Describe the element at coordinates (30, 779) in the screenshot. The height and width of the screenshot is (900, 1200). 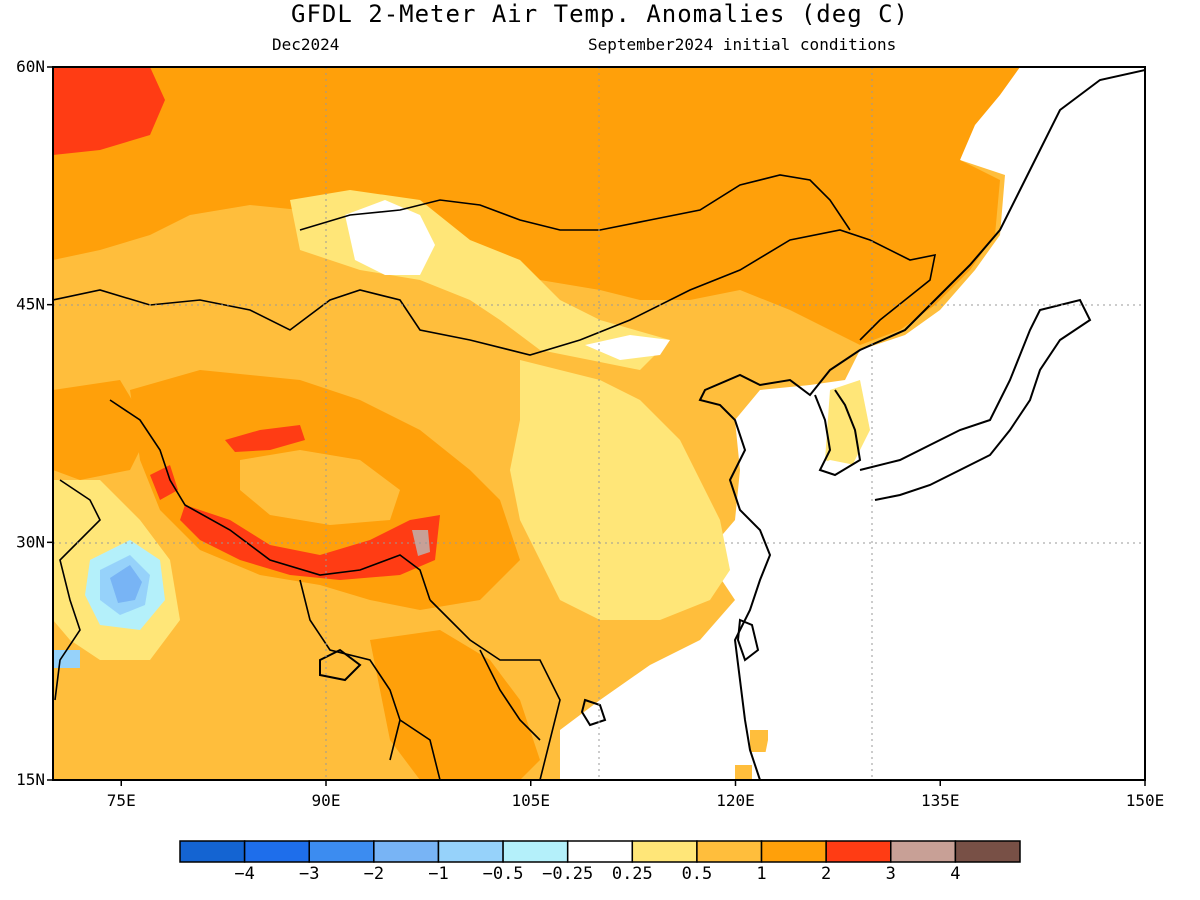
I see `lat-tick-label: 15N` at that location.